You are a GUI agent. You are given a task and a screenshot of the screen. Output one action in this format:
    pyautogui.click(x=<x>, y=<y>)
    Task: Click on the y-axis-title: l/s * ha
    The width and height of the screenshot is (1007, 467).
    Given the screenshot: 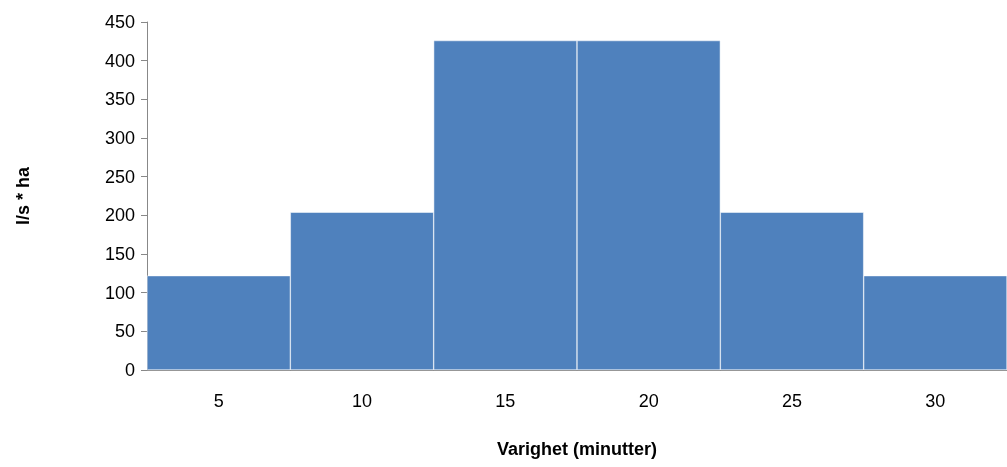 What is the action you would take?
    pyautogui.click(x=23, y=196)
    